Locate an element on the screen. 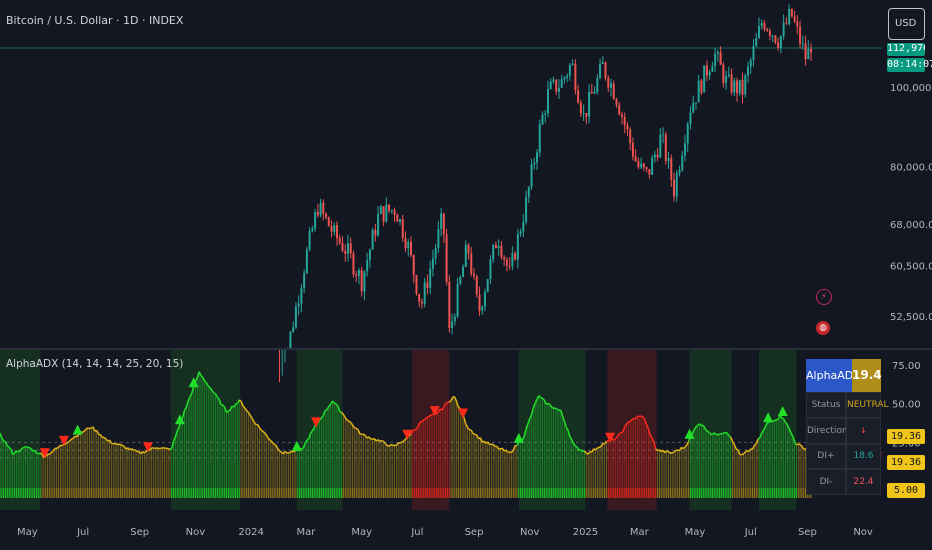 Image resolution: width=932 pixels, height=550 pixels. direction-label: Direction is located at coordinates (827, 431).